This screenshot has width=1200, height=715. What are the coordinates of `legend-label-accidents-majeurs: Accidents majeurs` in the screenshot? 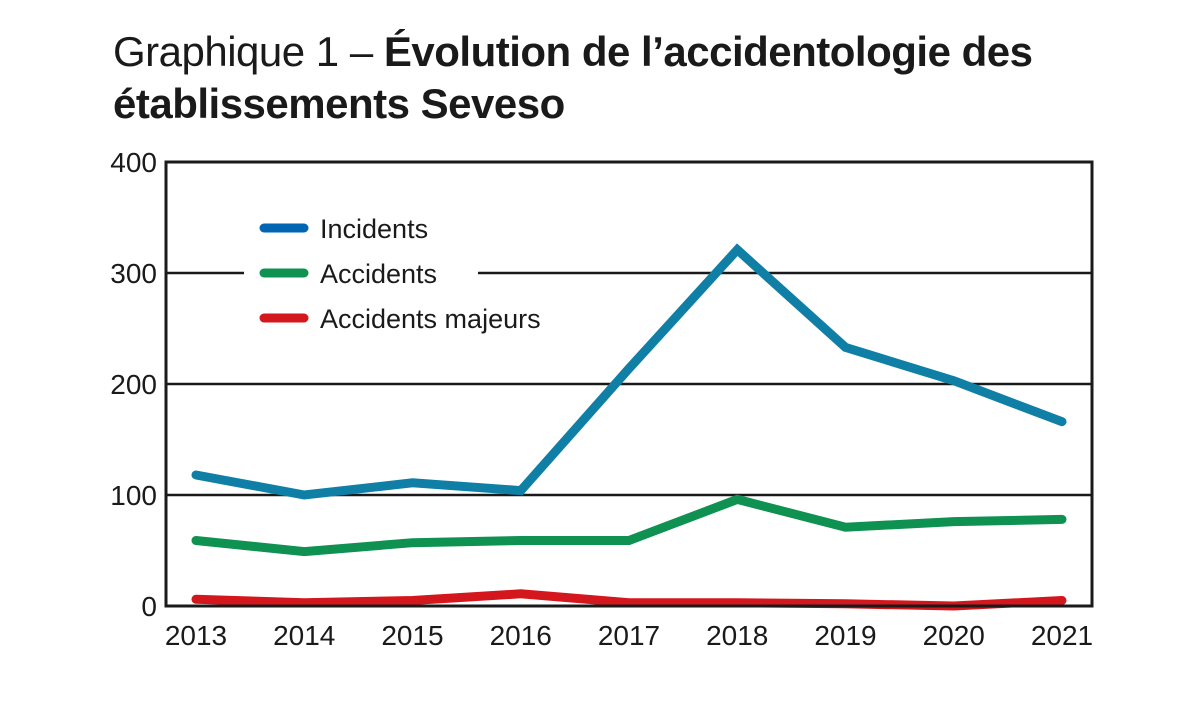 It's located at (430, 319).